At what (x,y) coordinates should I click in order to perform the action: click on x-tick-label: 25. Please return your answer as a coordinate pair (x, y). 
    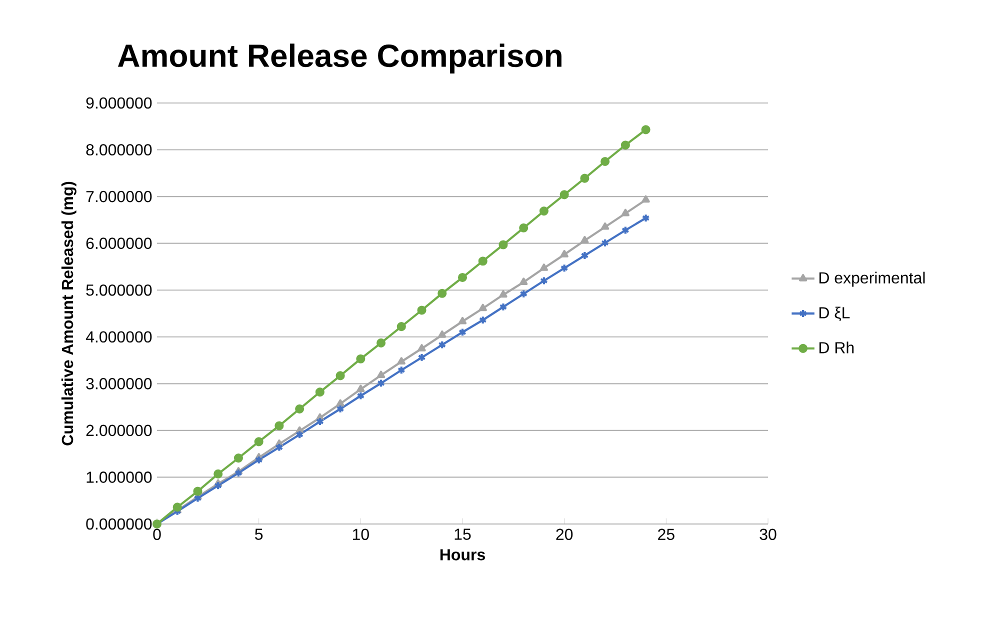
    Looking at the image, I should click on (666, 534).